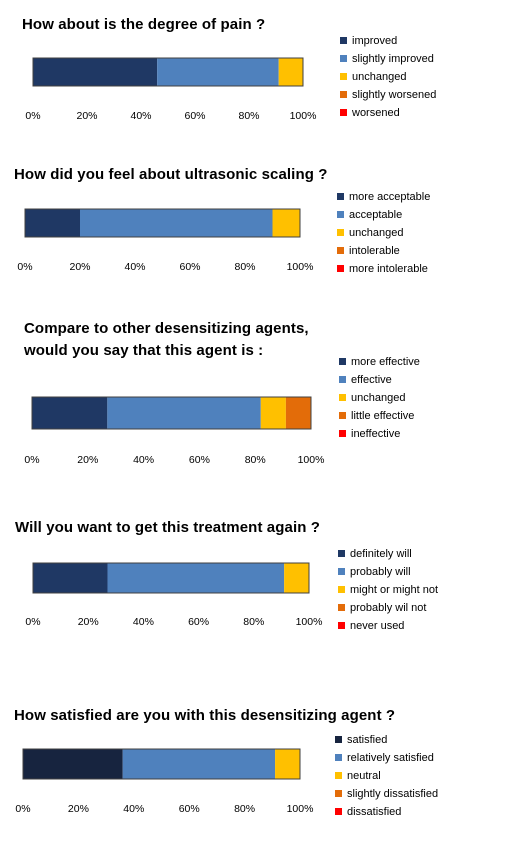 The height and width of the screenshot is (850, 519). What do you see at coordinates (371, 380) in the screenshot?
I see `legend-label: effective` at bounding box center [371, 380].